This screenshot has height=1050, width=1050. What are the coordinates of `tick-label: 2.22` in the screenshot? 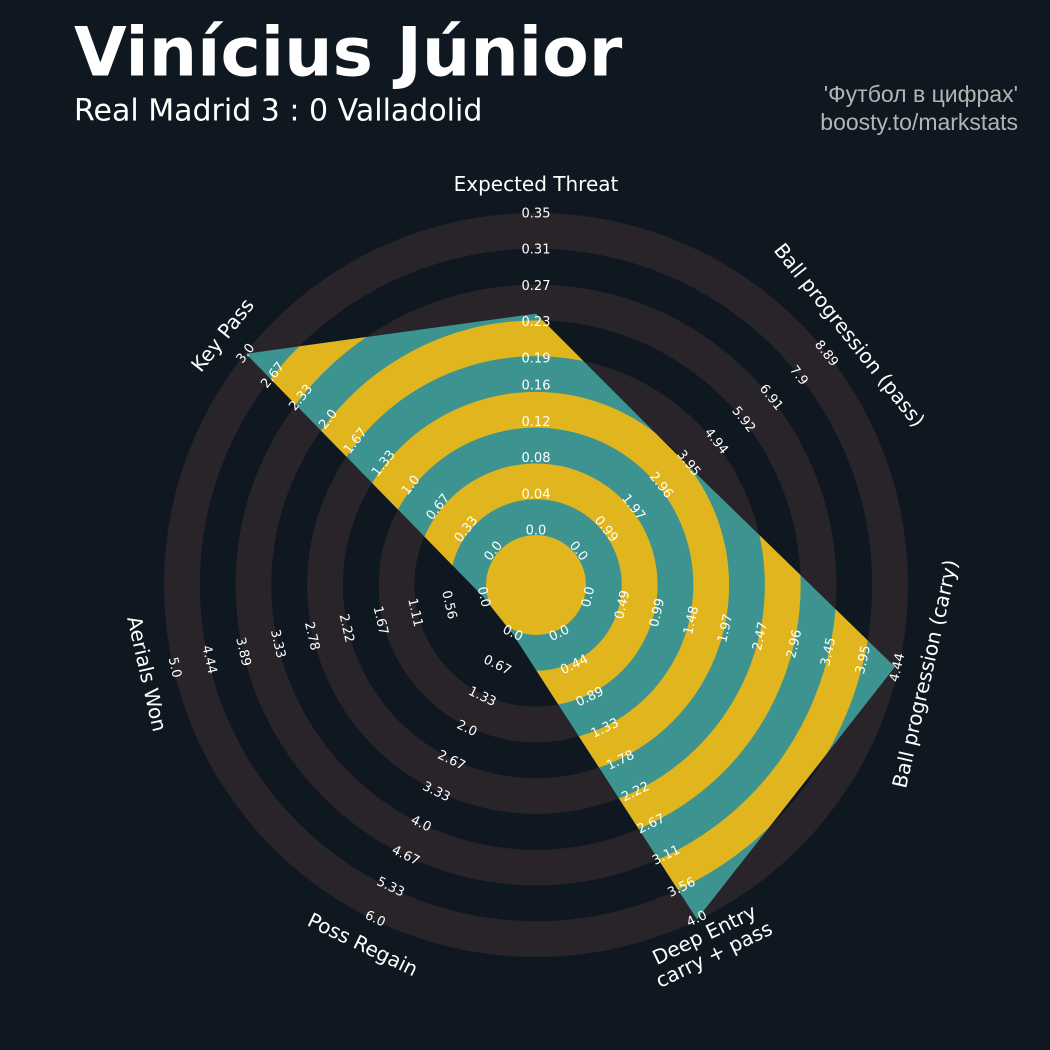 It's located at (346, 629).